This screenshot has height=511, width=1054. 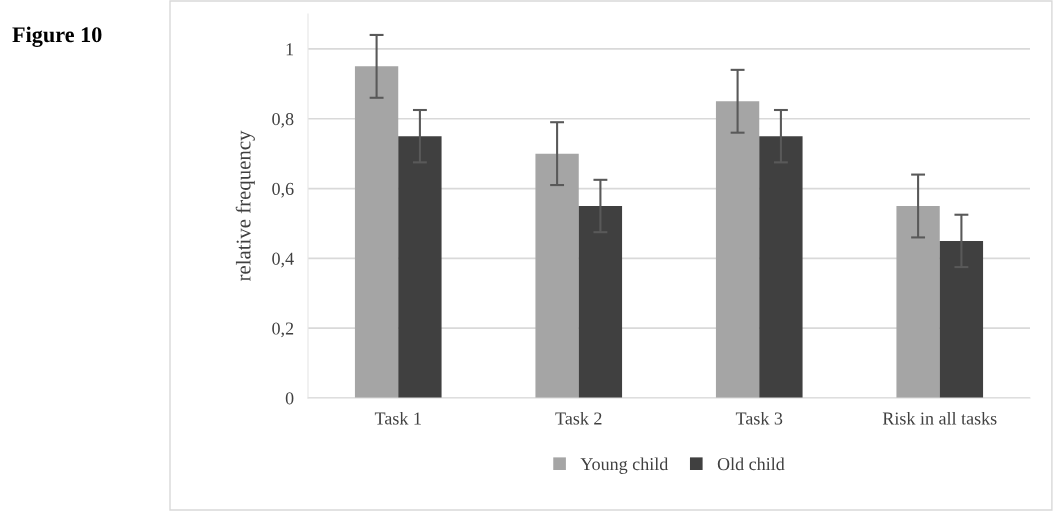 I want to click on y-axis-title: relative frequency, so click(x=245, y=206).